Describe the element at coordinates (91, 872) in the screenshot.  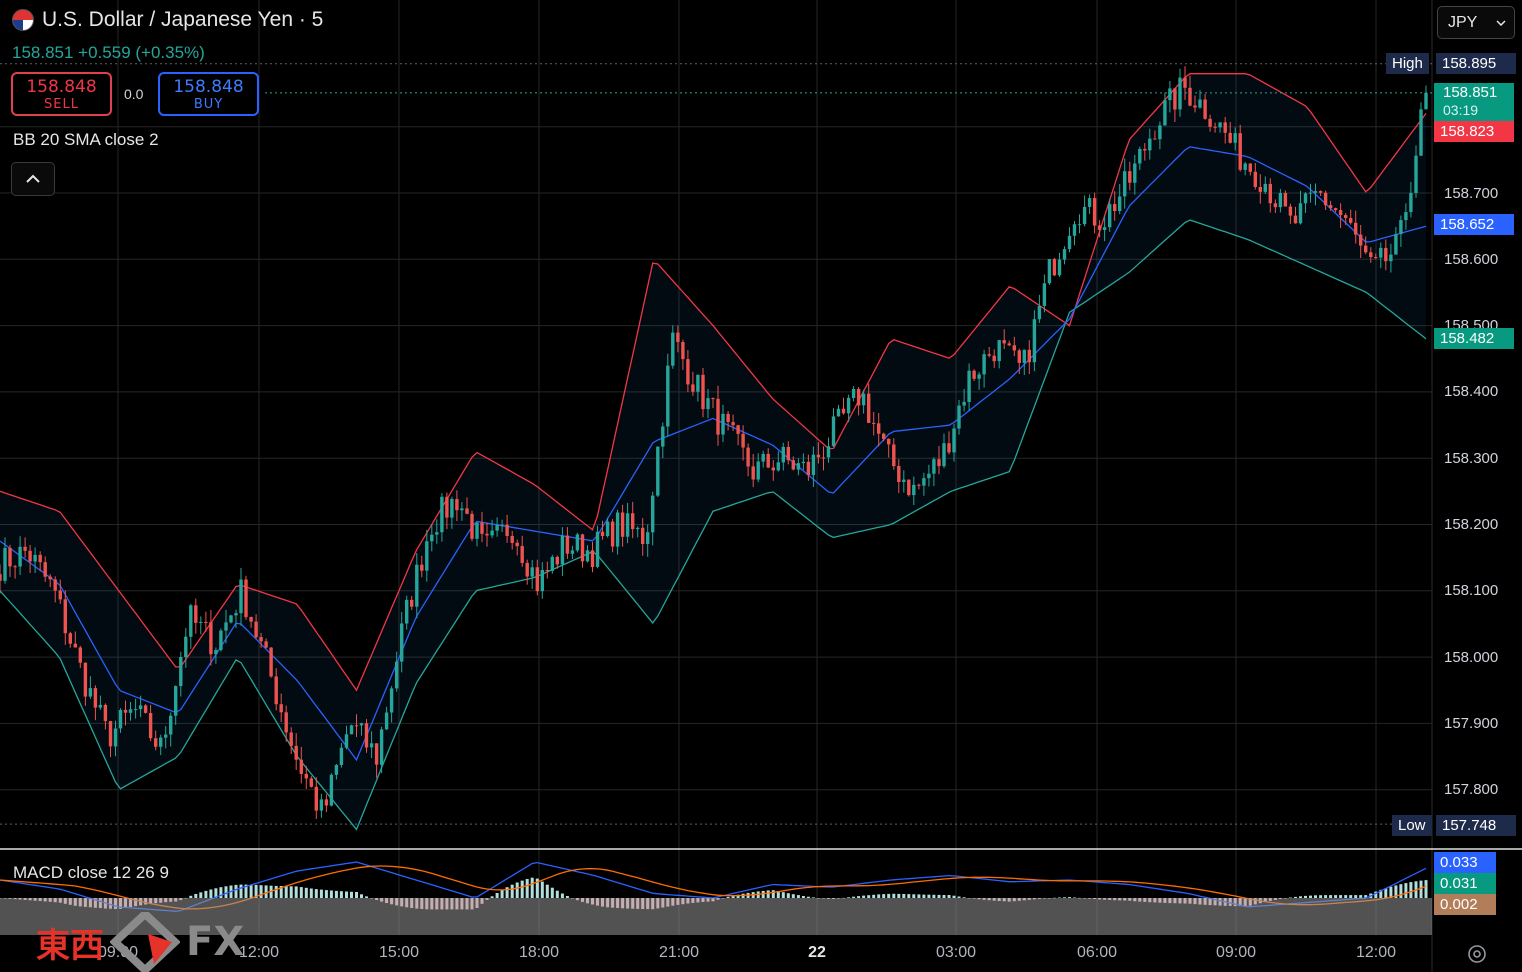
I see `macd-legend: MACD close 12 26 9` at that location.